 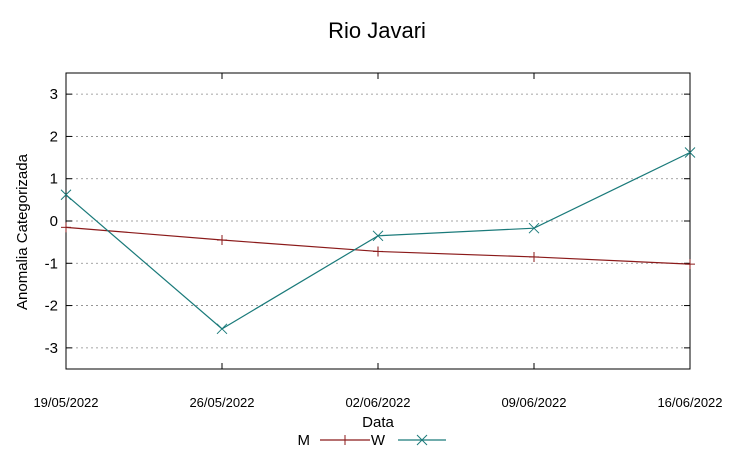 I want to click on series-line-m, so click(x=378, y=245).